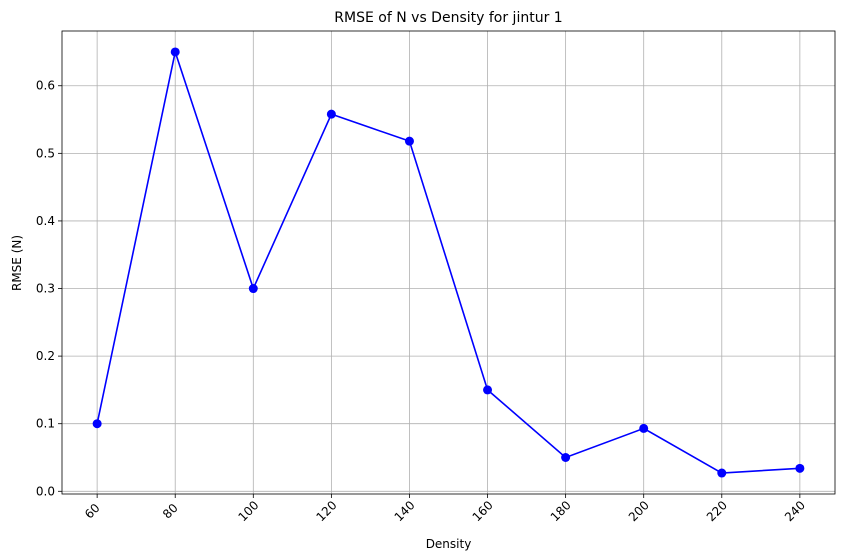 The image size is (846, 560). Describe the element at coordinates (45, 289) in the screenshot. I see `y-tick-label: 0.3` at that location.